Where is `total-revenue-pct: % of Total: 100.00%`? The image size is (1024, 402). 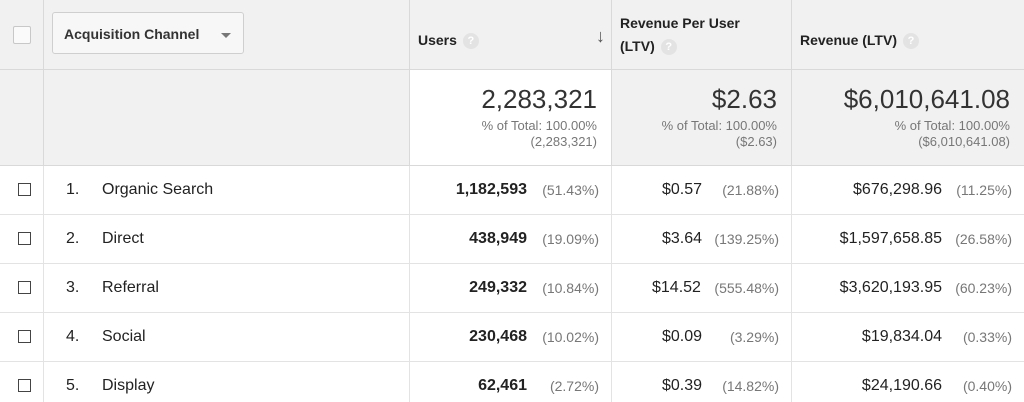
total-revenue-pct: % of Total: 100.00% is located at coordinates (952, 125).